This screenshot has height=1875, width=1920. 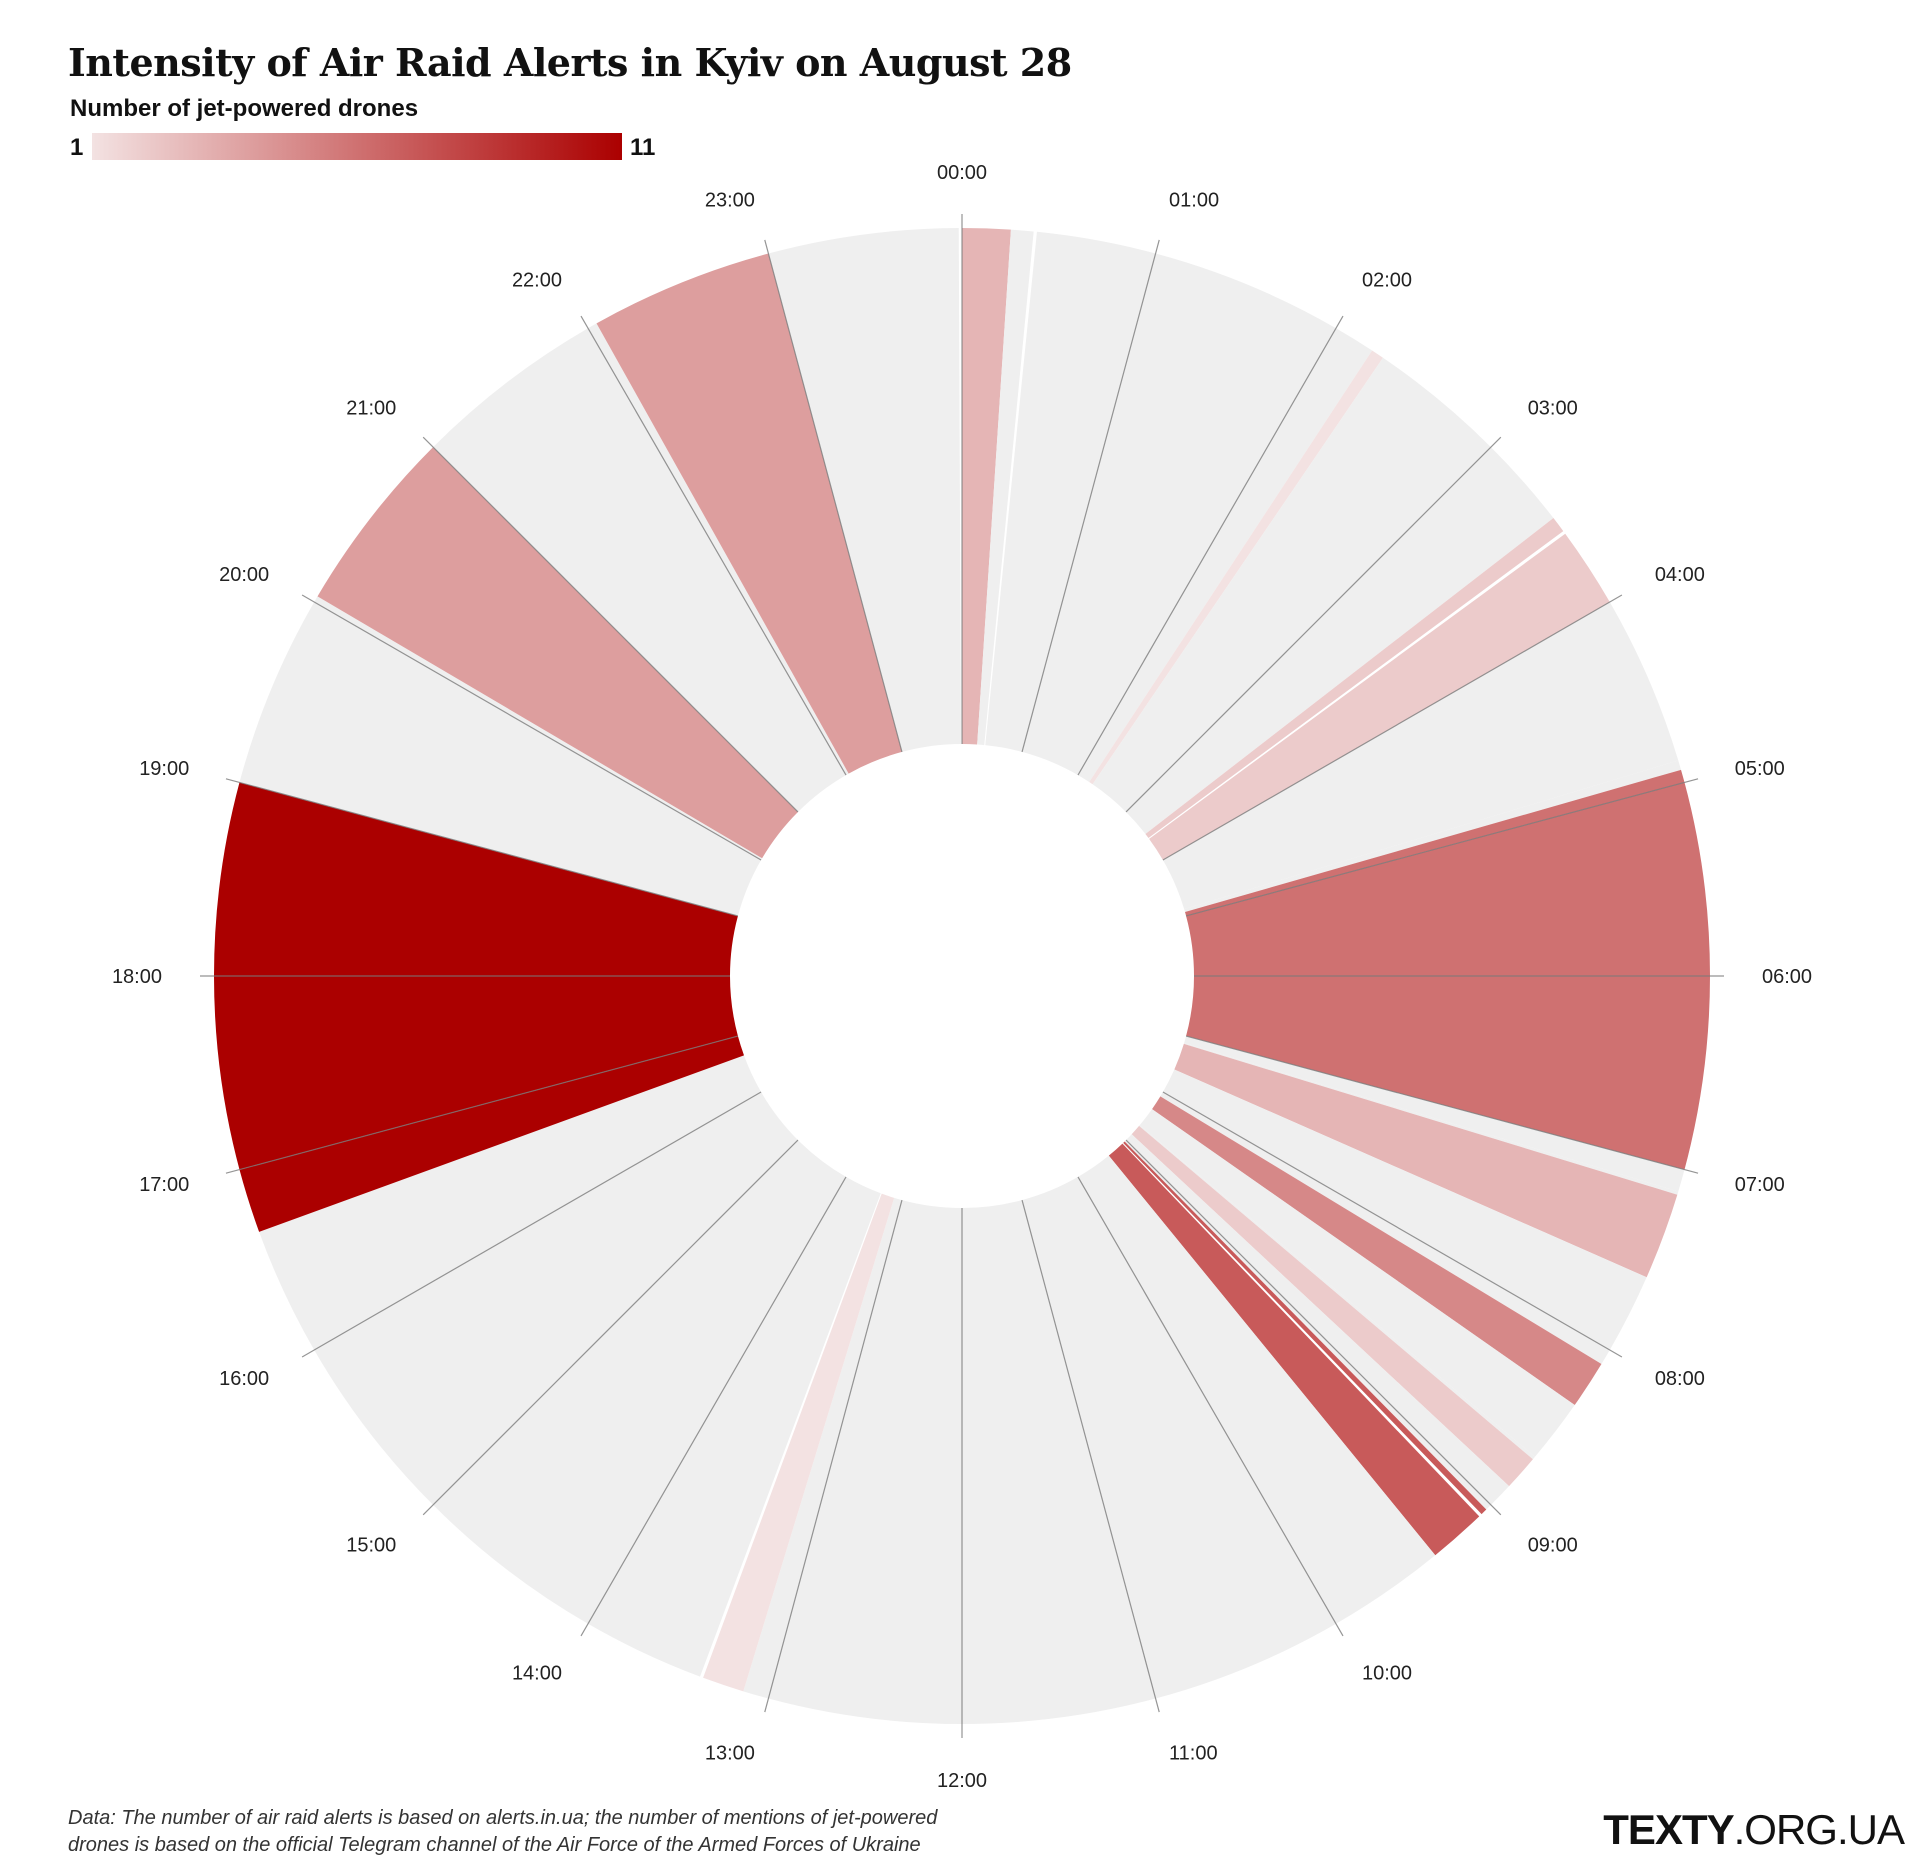 I want to click on hour-label-16: 16:00, so click(x=244, y=1379).